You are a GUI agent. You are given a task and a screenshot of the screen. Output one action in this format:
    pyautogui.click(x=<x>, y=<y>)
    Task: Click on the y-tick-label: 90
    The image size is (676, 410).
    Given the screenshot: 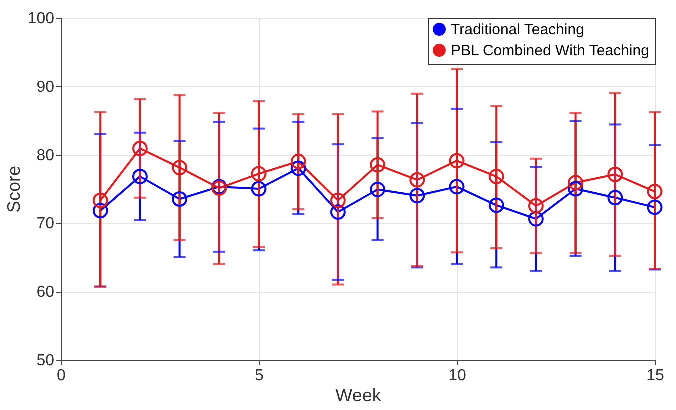 What is the action you would take?
    pyautogui.click(x=45, y=87)
    